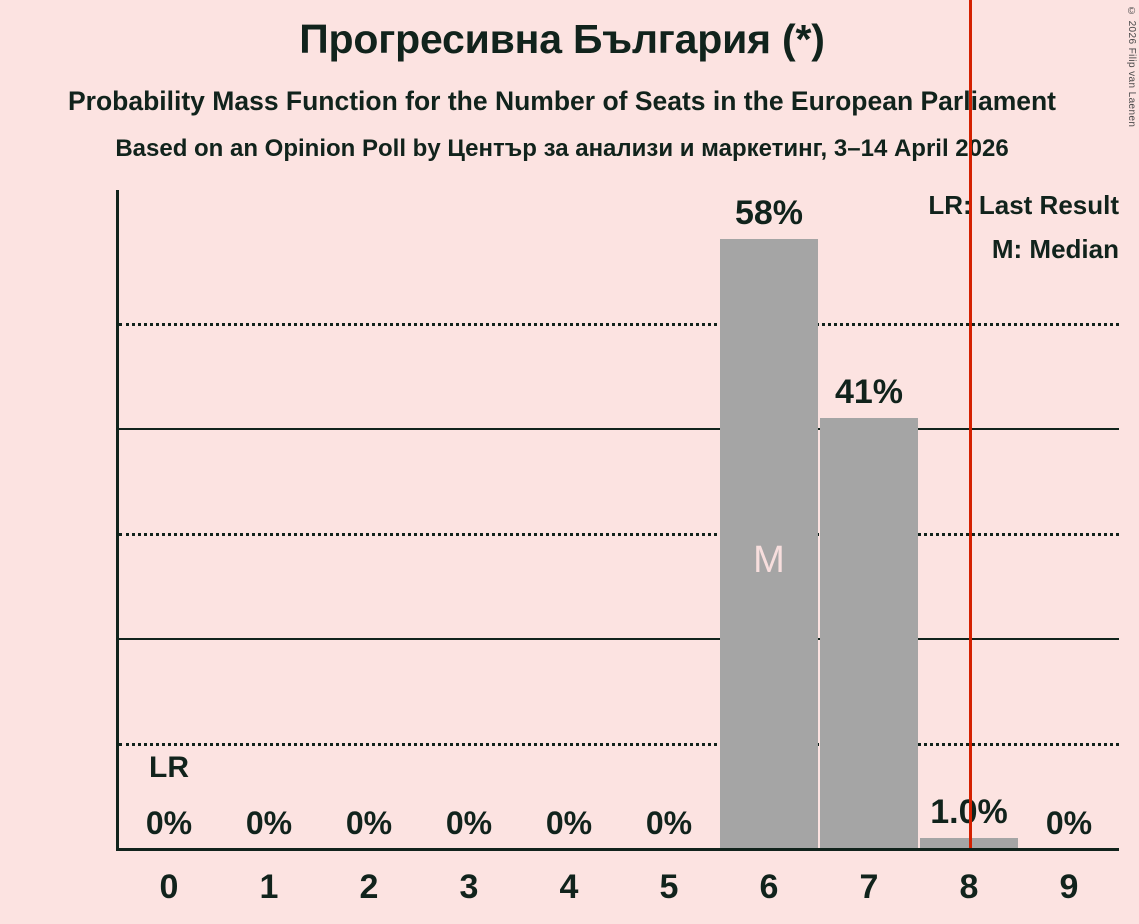 This screenshot has height=924, width=1139. I want to click on legend-item-median: M: Median, so click(1055, 249).